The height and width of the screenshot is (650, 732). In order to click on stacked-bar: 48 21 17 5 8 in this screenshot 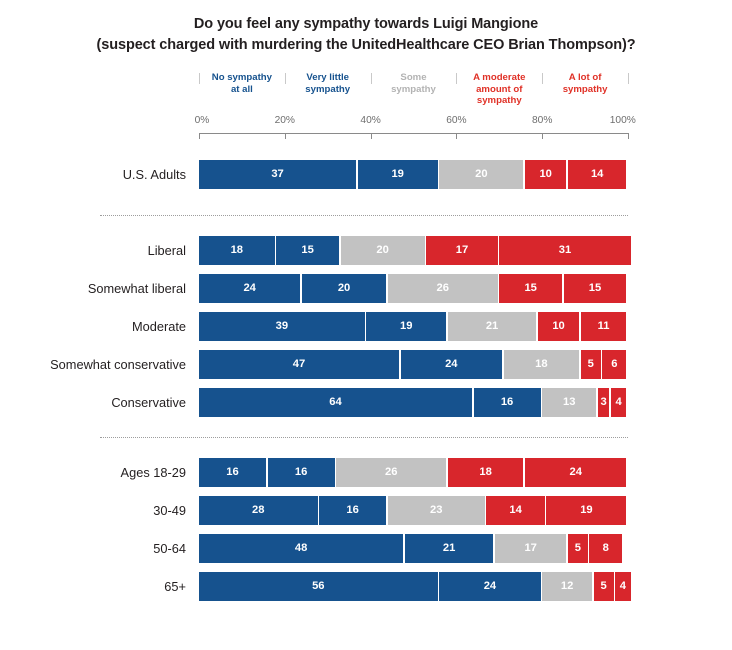, I will do `click(413, 548)`.